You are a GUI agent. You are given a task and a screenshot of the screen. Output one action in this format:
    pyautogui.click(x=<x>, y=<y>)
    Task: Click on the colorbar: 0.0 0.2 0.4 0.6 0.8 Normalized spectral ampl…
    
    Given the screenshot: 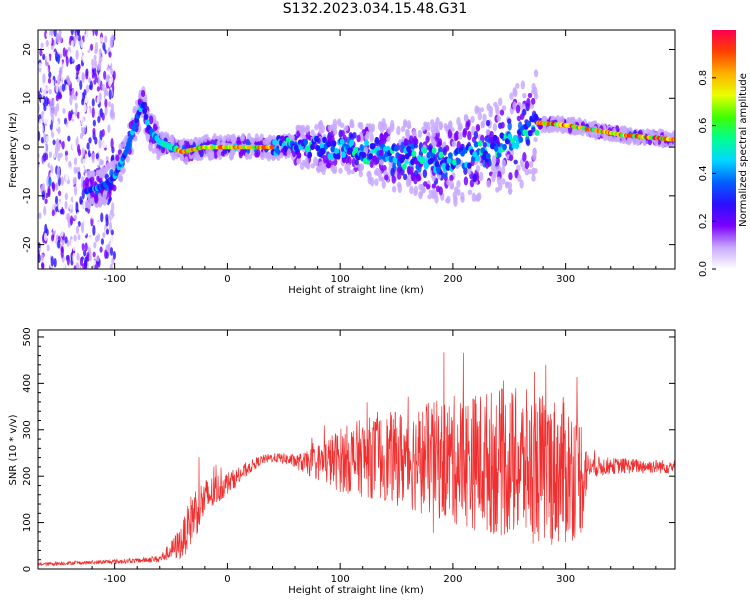 What is the action you would take?
    pyautogui.click(x=723, y=153)
    